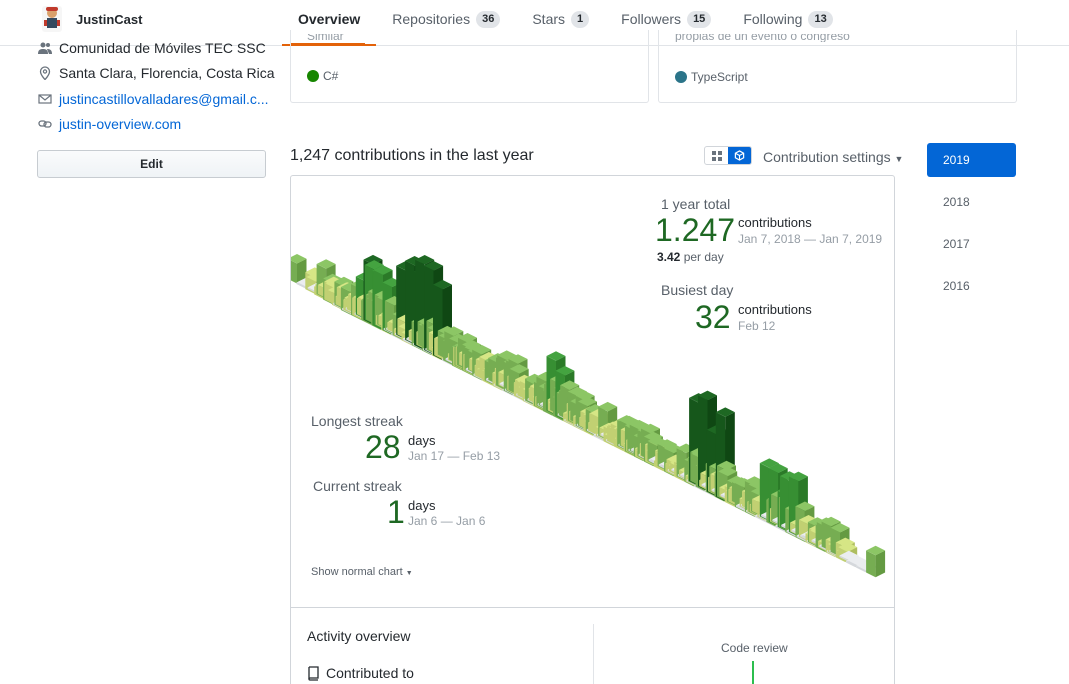 This screenshot has height=684, width=1069. I want to click on busiest-label: Busiest day, so click(697, 290).